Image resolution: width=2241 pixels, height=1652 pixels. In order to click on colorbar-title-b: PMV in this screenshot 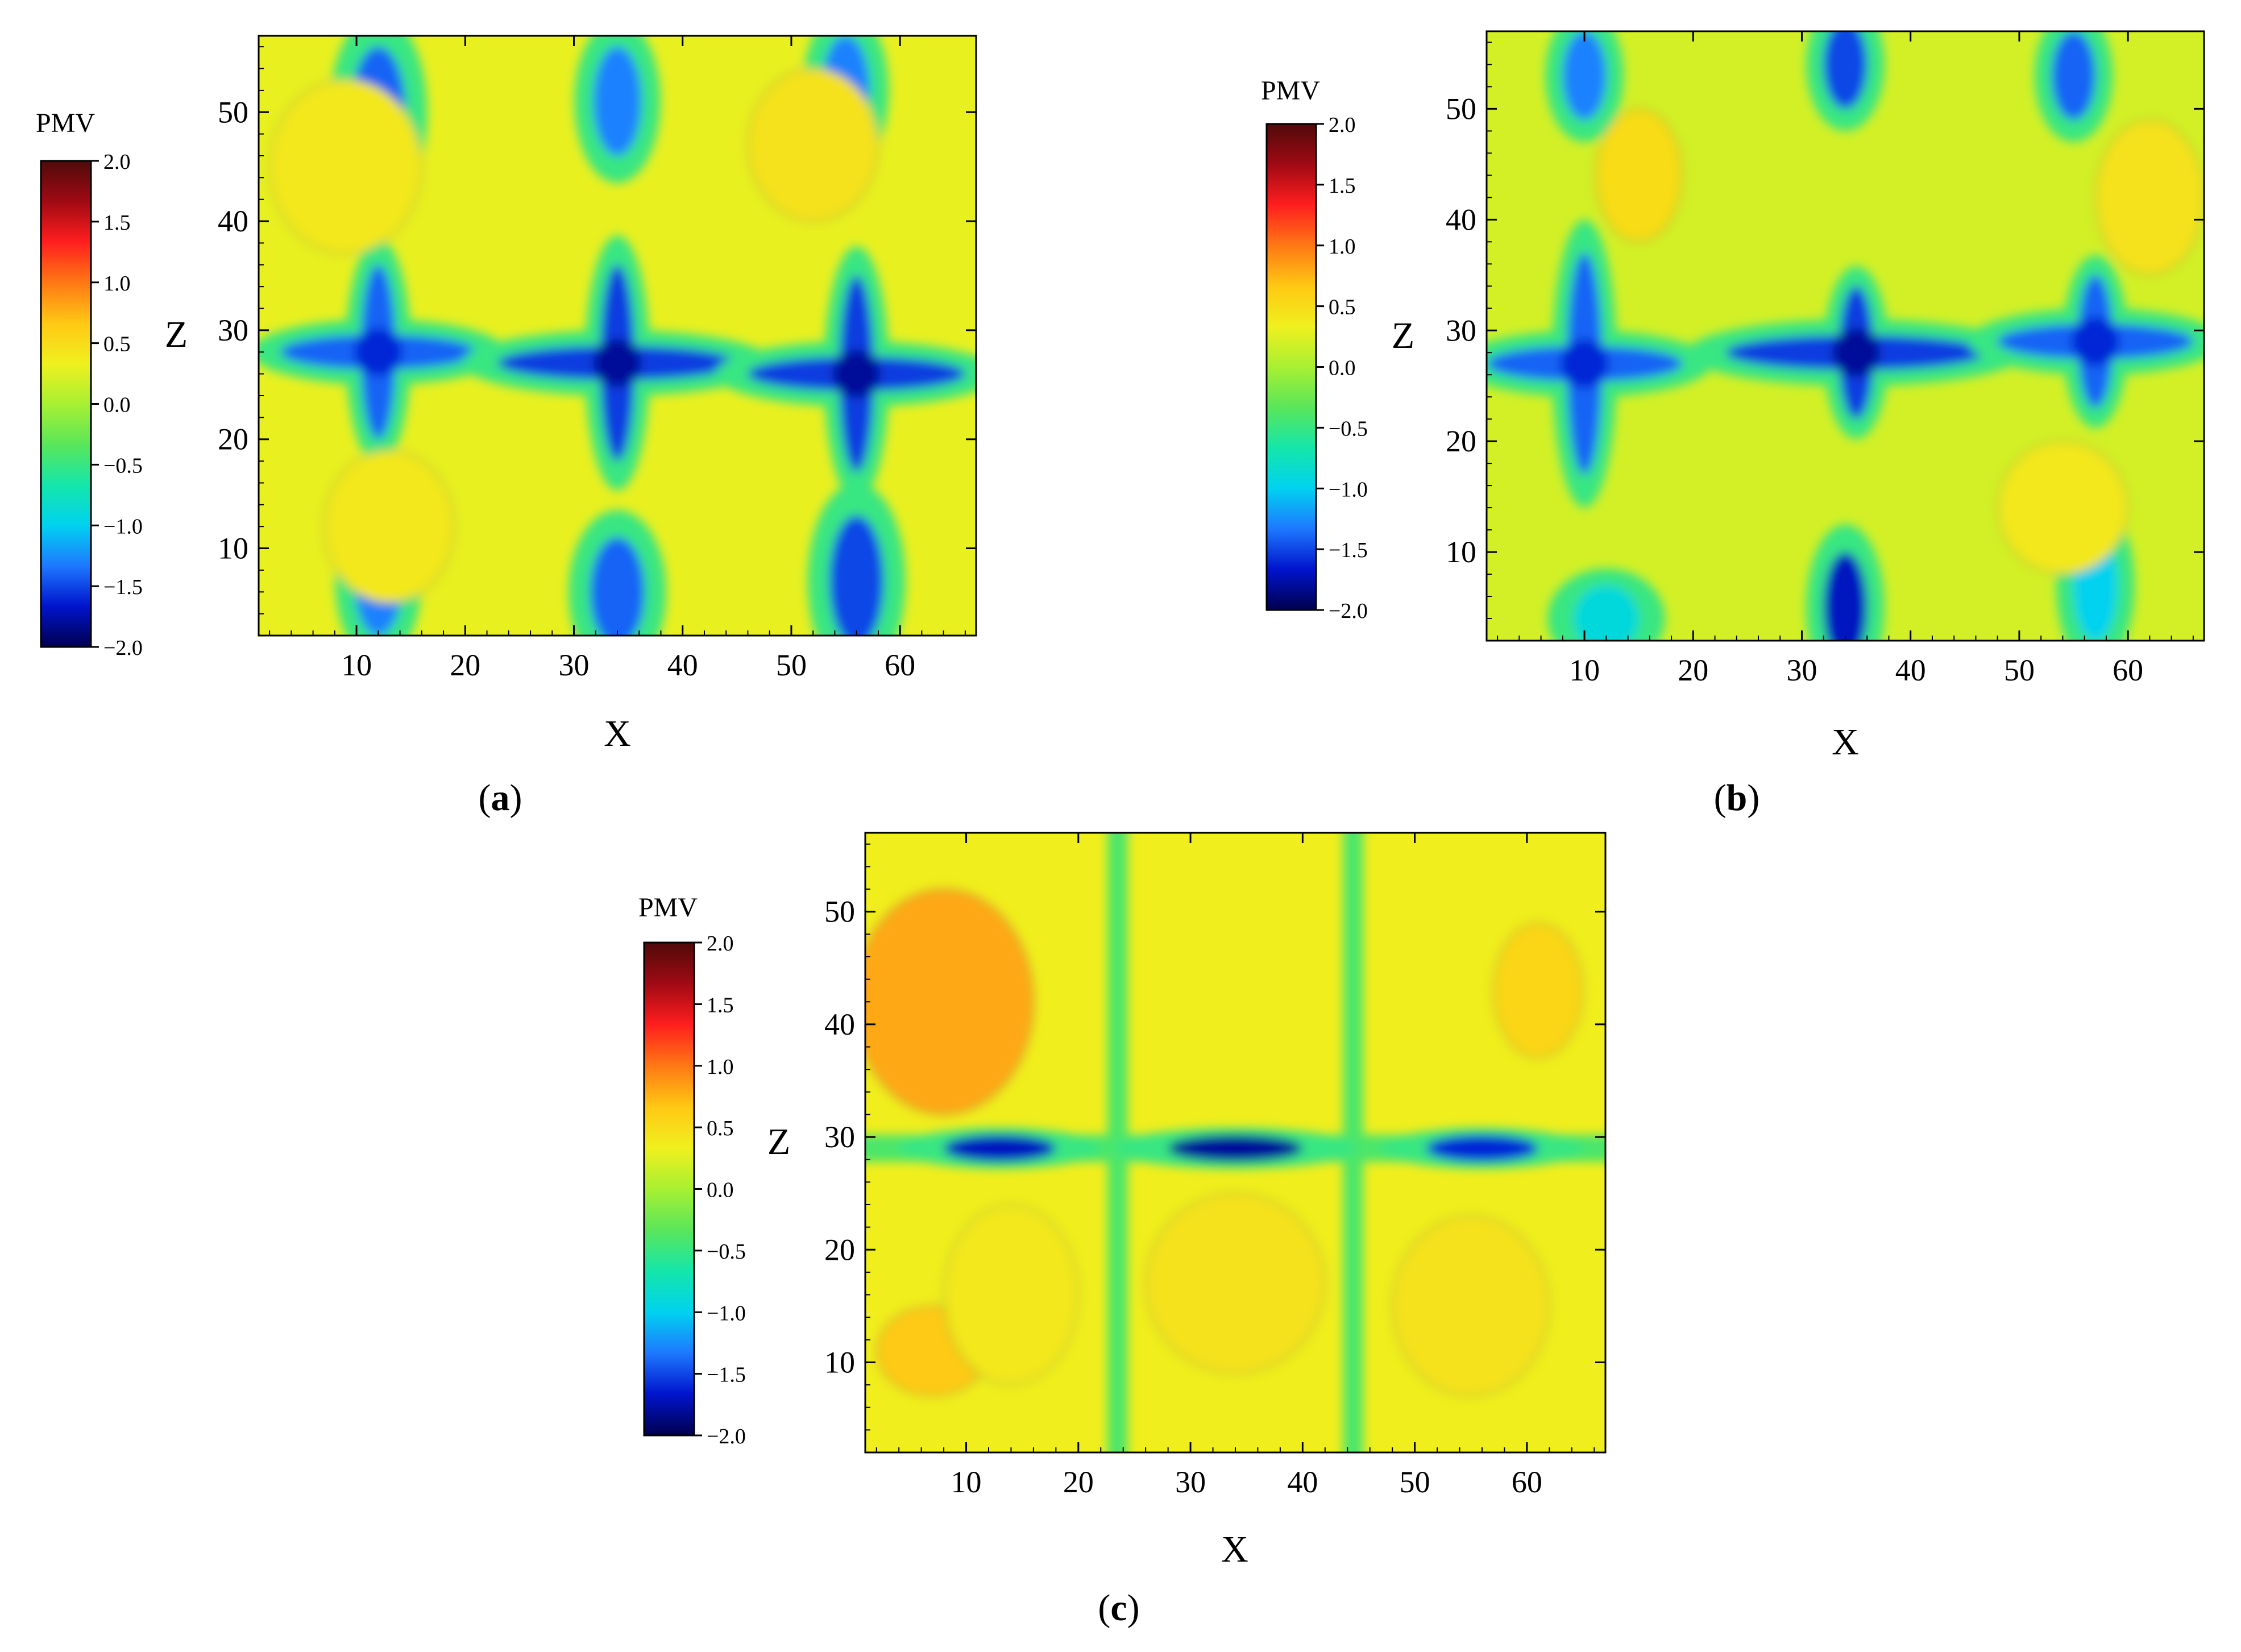, I will do `click(1291, 91)`.